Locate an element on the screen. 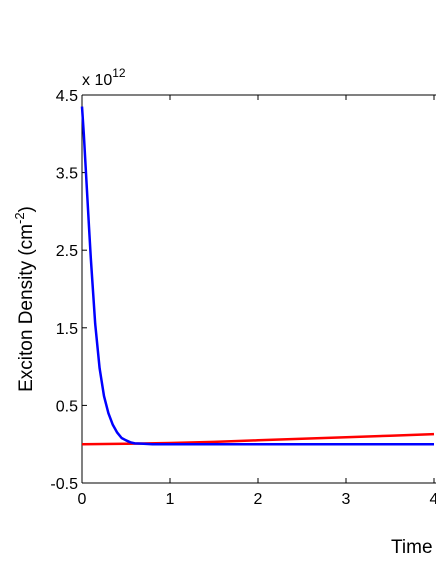 This screenshot has height=564, width=436. y-axis-multiplier: x 1012 is located at coordinates (104, 77).